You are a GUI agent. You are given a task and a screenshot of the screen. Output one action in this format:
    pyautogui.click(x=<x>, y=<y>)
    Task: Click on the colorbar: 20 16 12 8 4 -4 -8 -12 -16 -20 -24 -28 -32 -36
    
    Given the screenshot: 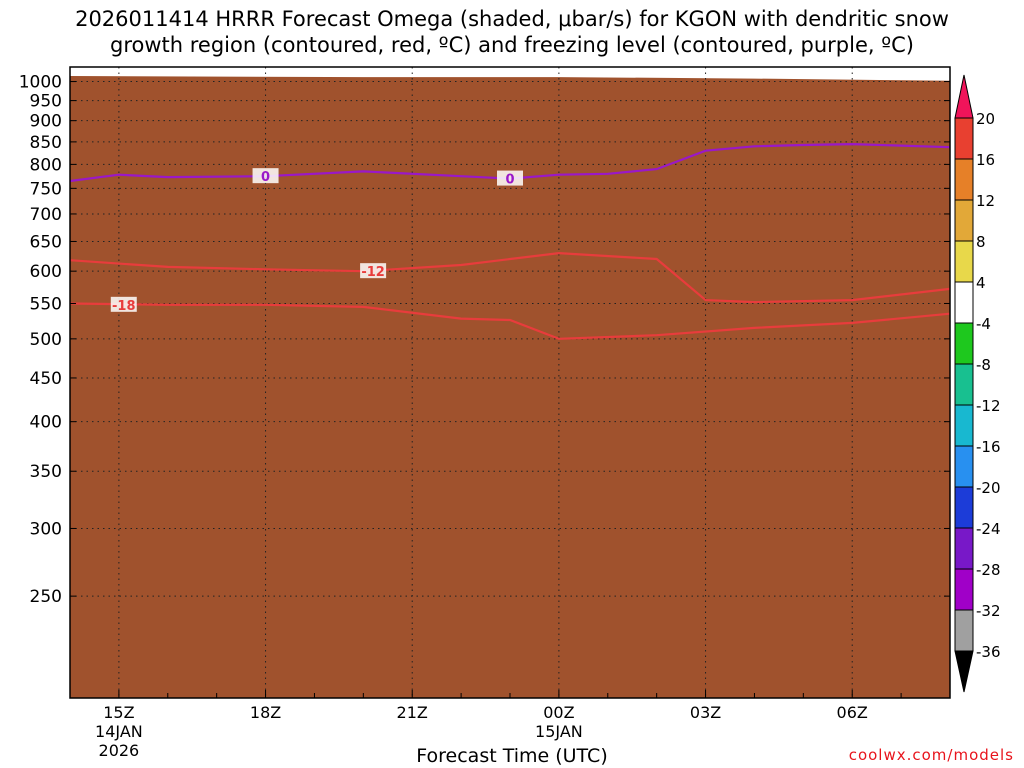 What is the action you would take?
    pyautogui.click(x=977, y=383)
    